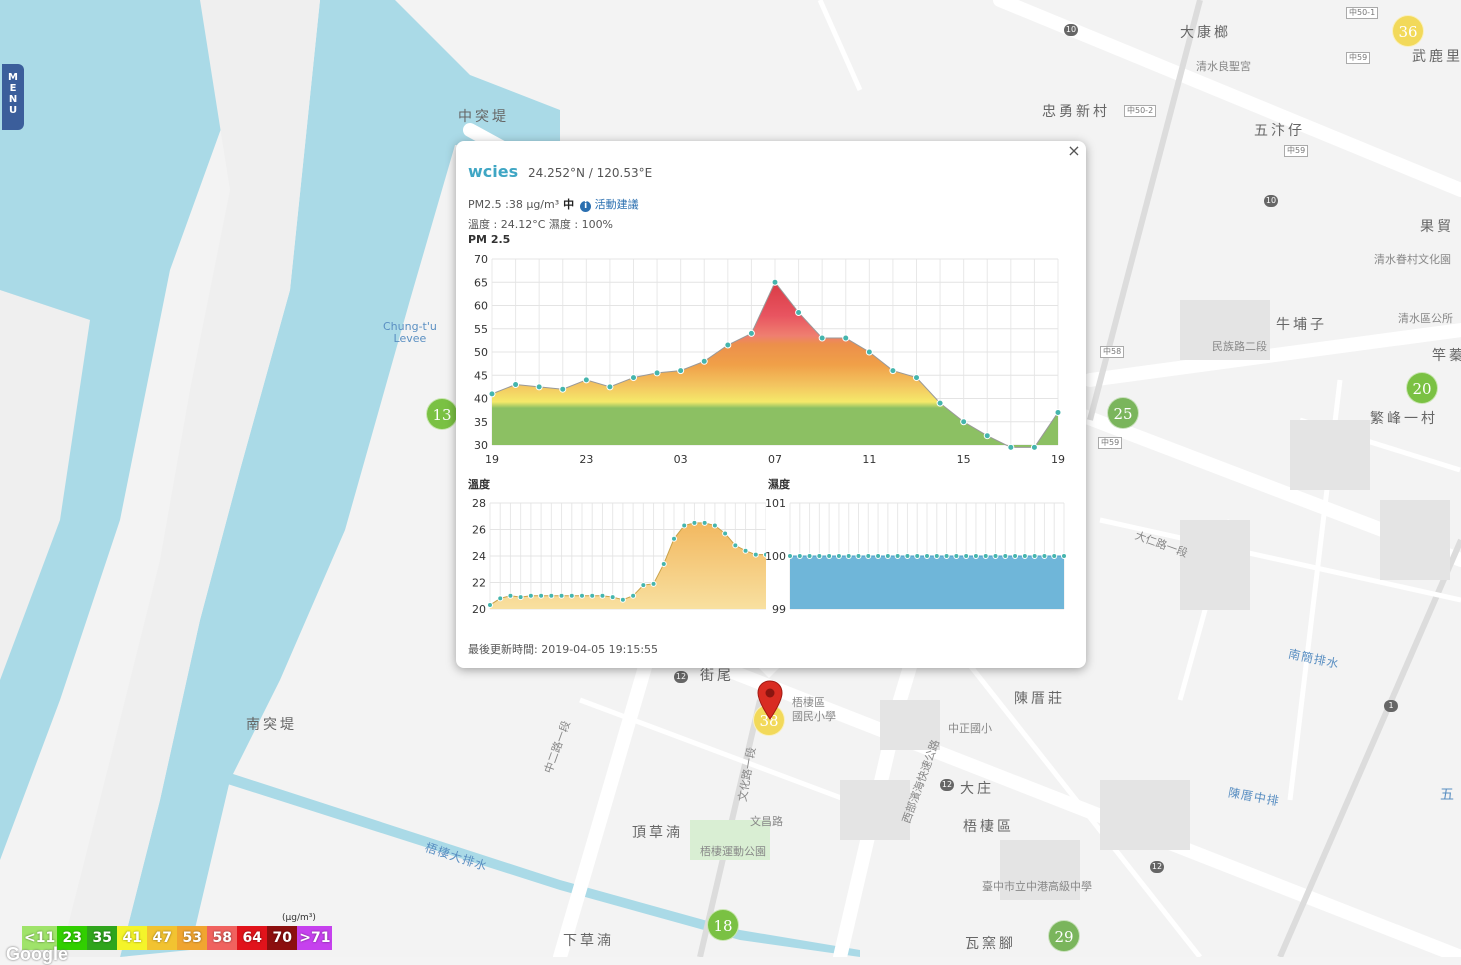 The width and height of the screenshot is (1461, 965). What do you see at coordinates (1422, 388) in the screenshot?
I see `aqi-marker: 20` at bounding box center [1422, 388].